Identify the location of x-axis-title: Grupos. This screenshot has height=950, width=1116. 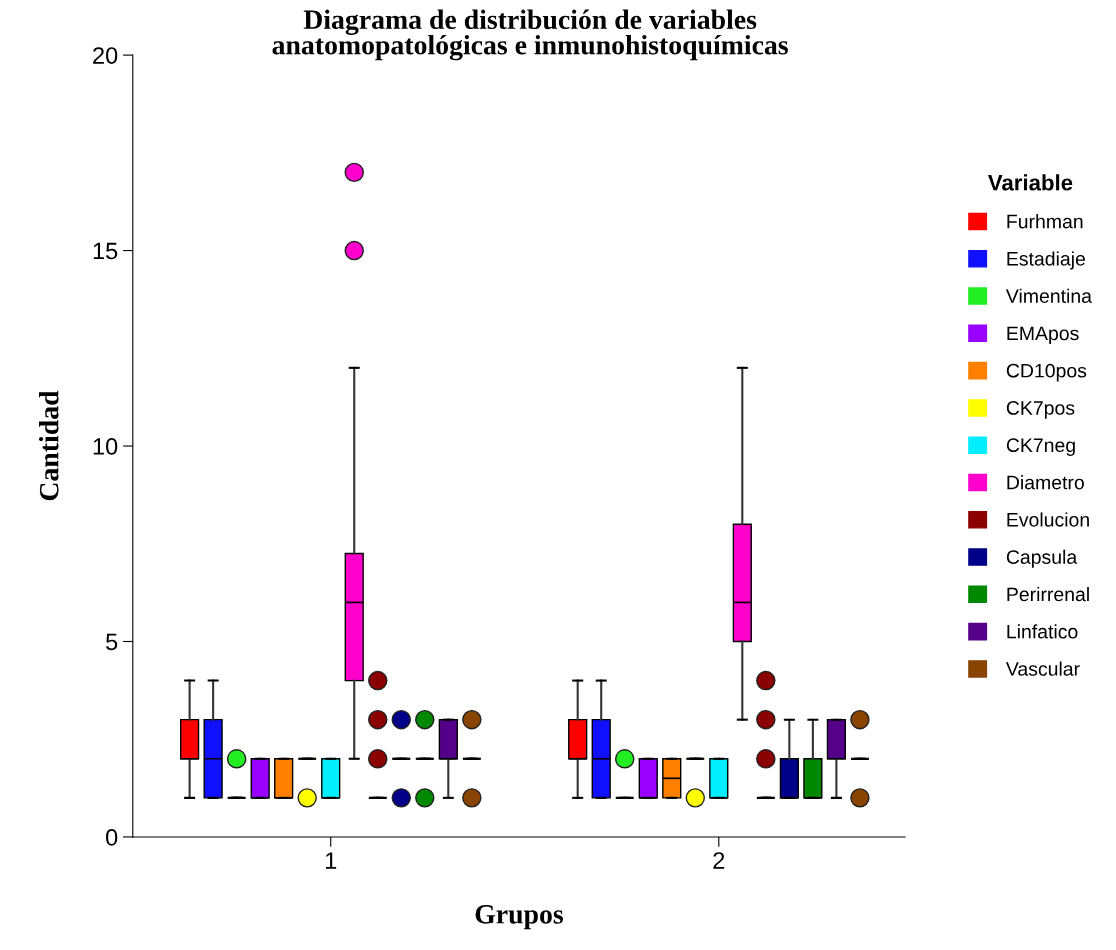
(519, 917).